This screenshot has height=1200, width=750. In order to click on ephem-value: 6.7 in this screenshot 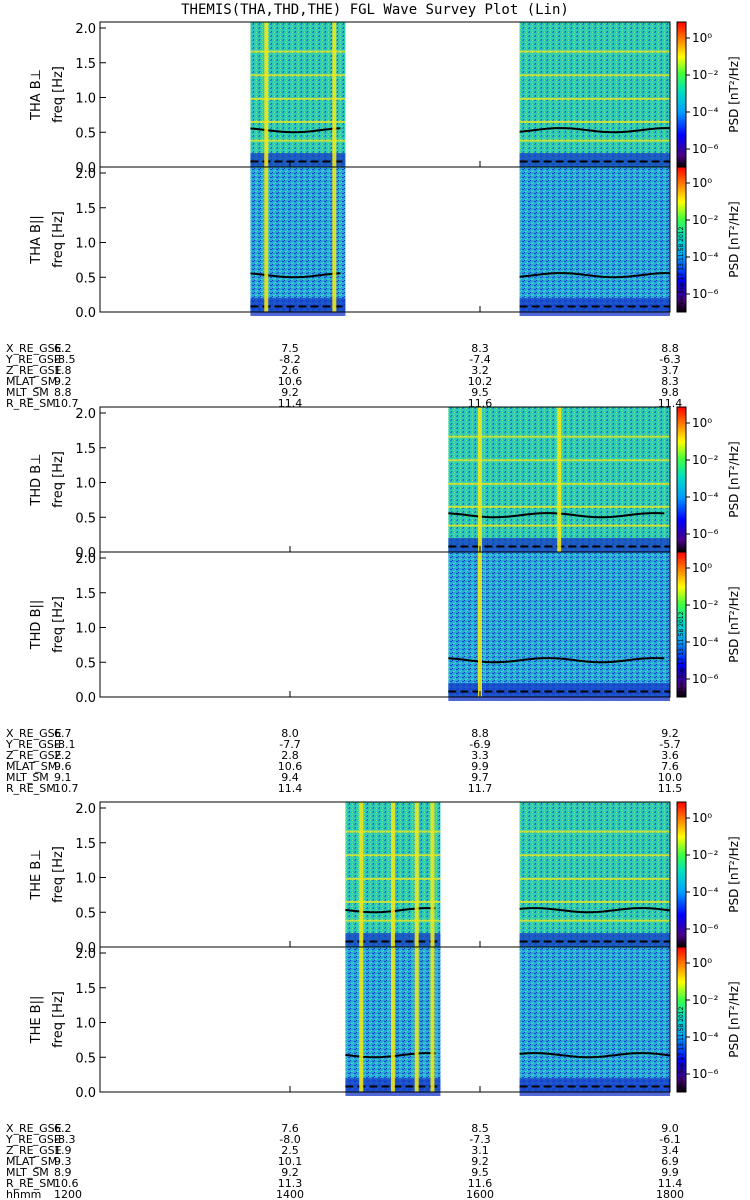, I will do `click(63, 733)`.